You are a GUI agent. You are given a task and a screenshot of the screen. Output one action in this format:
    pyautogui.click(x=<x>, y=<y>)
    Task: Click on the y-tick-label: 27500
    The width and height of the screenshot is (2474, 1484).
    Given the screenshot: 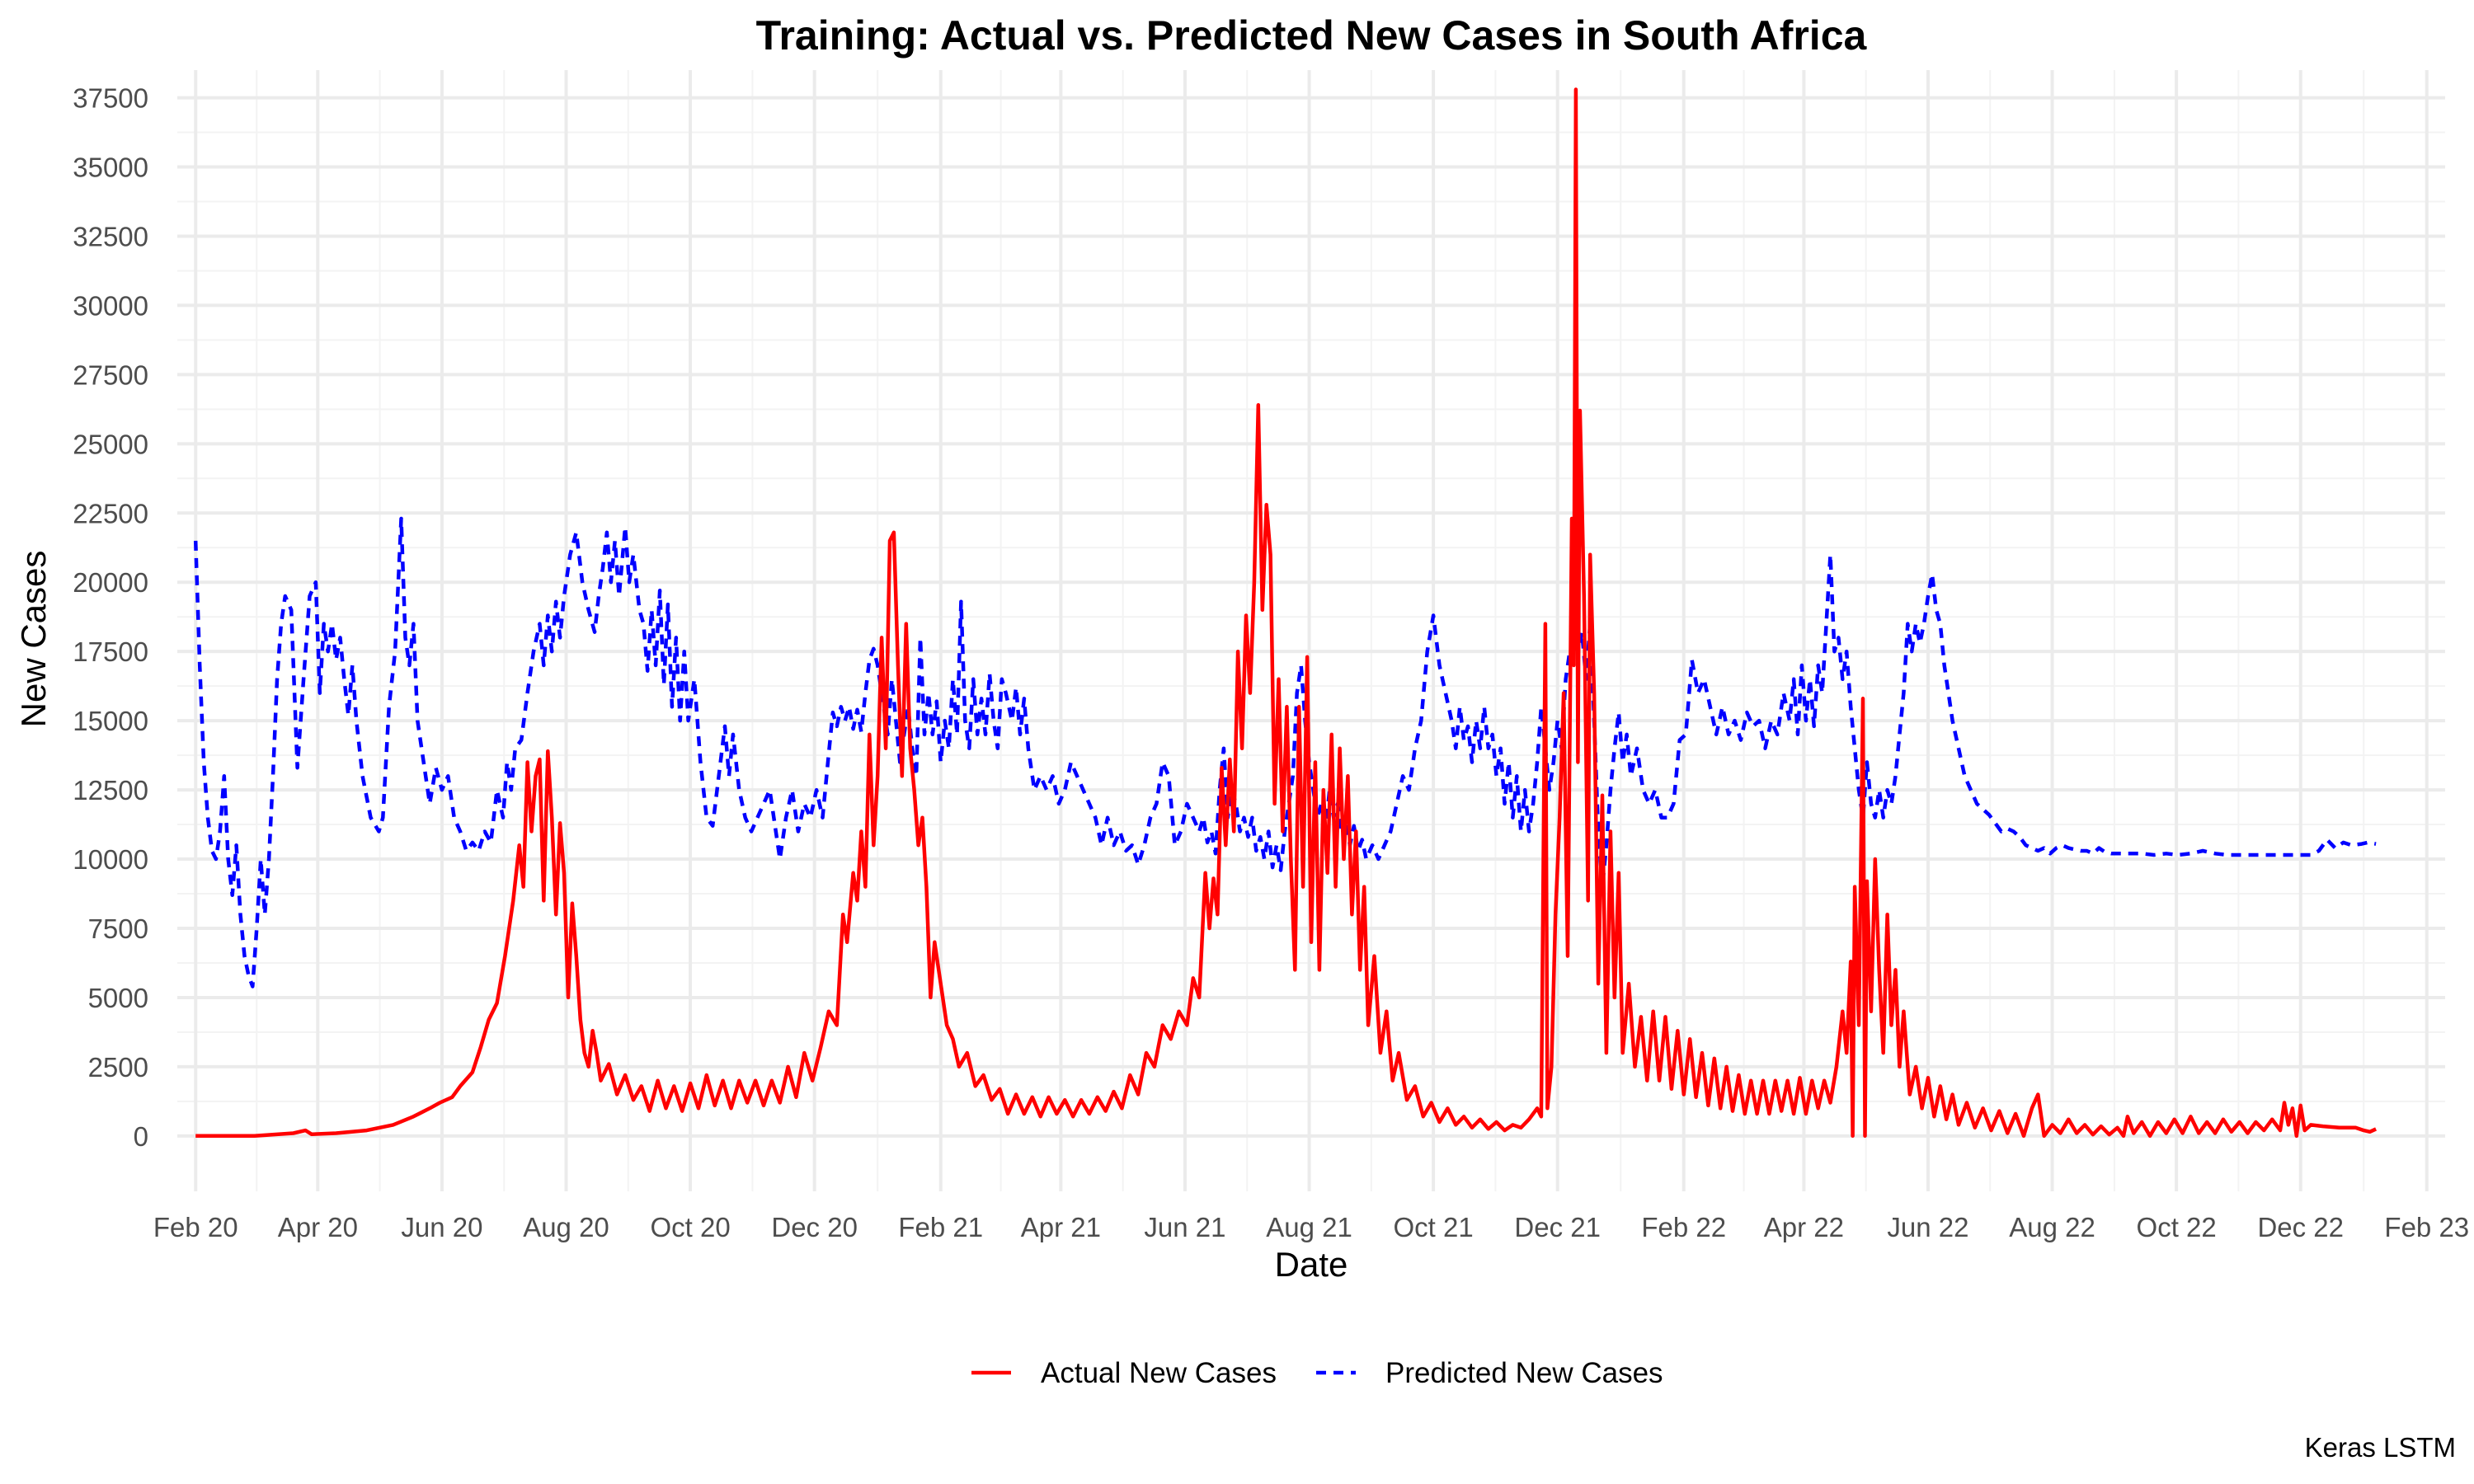 What is the action you would take?
    pyautogui.click(x=110, y=374)
    